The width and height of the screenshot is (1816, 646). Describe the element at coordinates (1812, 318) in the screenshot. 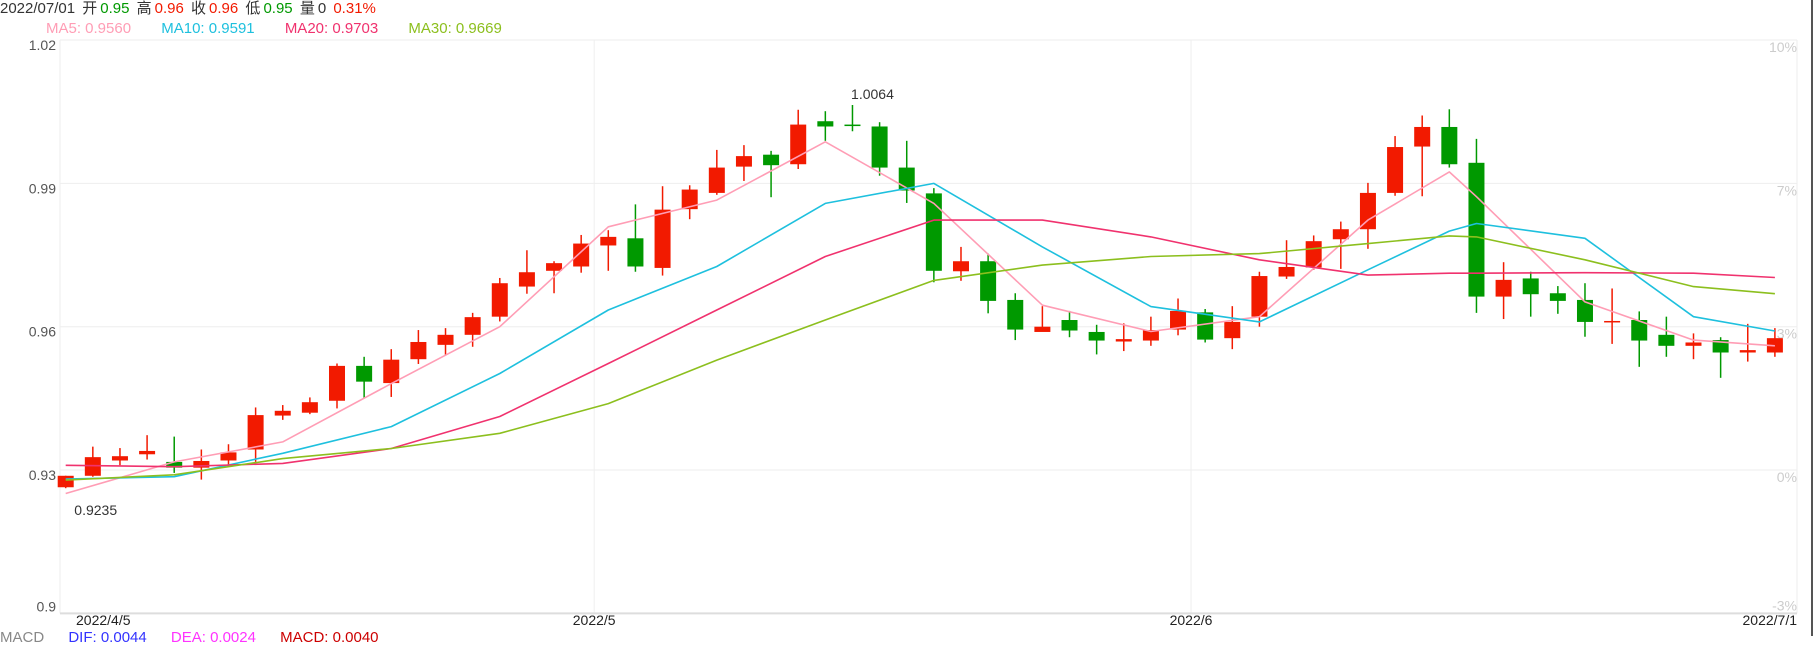

I see `right-border` at that location.